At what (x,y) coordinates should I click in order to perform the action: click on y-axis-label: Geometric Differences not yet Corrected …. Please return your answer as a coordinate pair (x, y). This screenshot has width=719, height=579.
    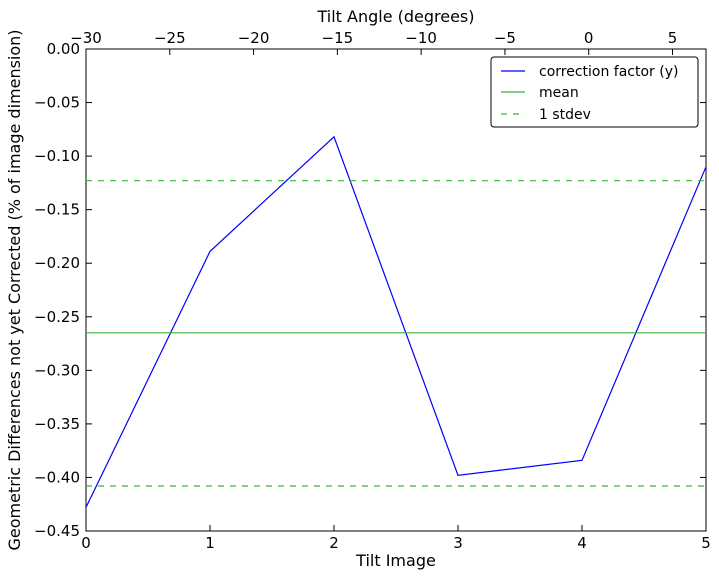
    Looking at the image, I should click on (14, 289).